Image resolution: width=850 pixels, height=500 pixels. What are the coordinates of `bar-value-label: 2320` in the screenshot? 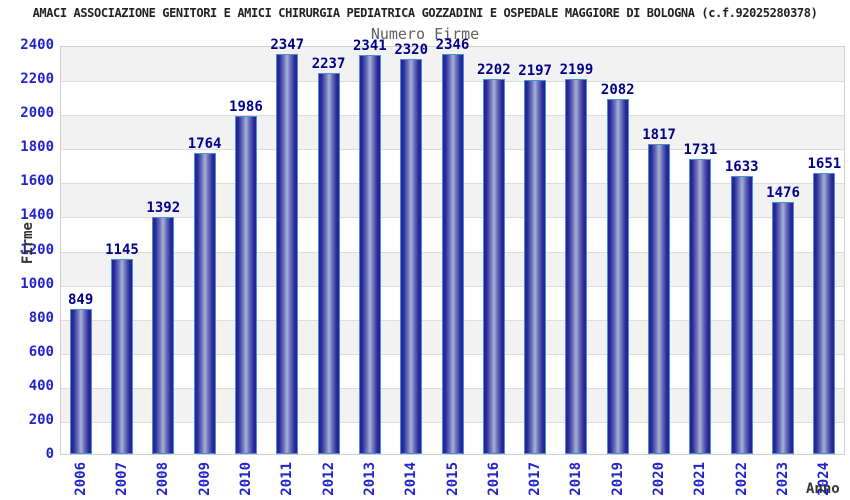 It's located at (411, 49).